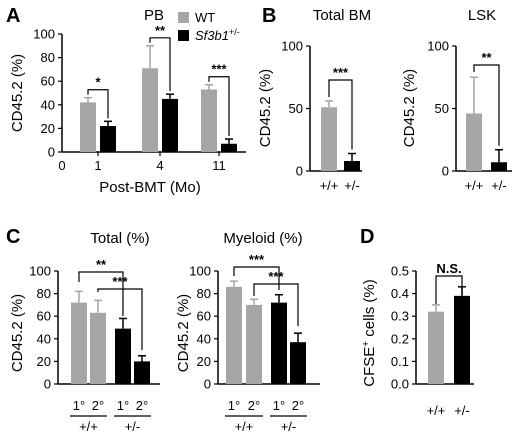 The width and height of the screenshot is (520, 436). Describe the element at coordinates (219, 165) in the screenshot. I see `x-tick-label: 11` at that location.